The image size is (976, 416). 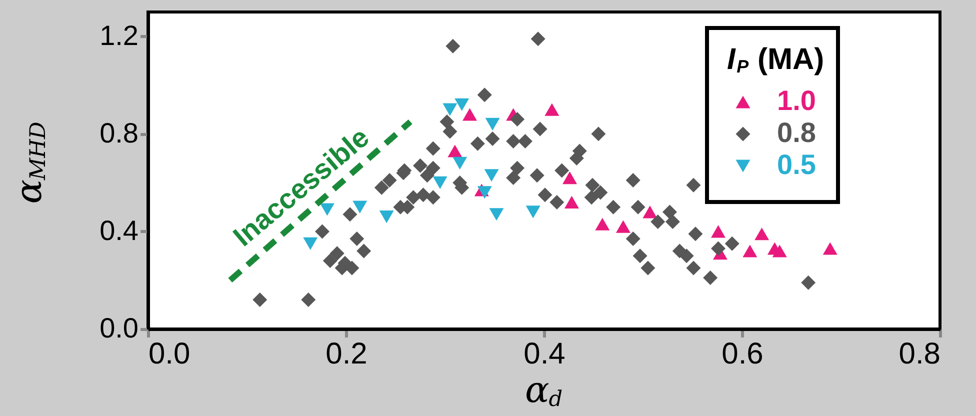 What do you see at coordinates (119, 35) in the screenshot?
I see `y-tick-label: 1.2` at bounding box center [119, 35].